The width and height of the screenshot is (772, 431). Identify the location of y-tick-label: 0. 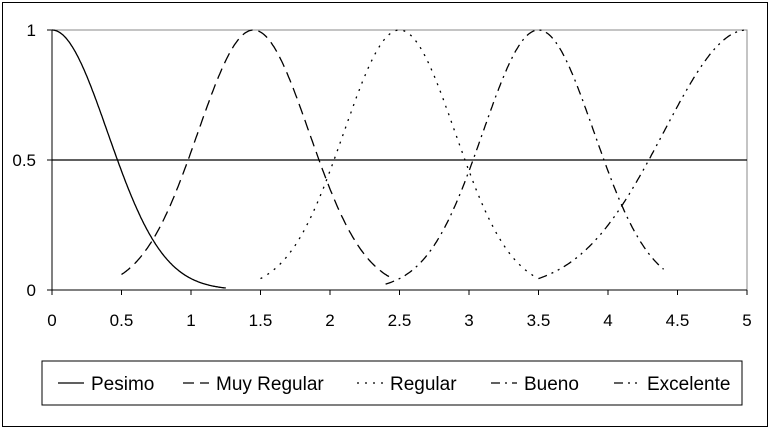
(31, 290).